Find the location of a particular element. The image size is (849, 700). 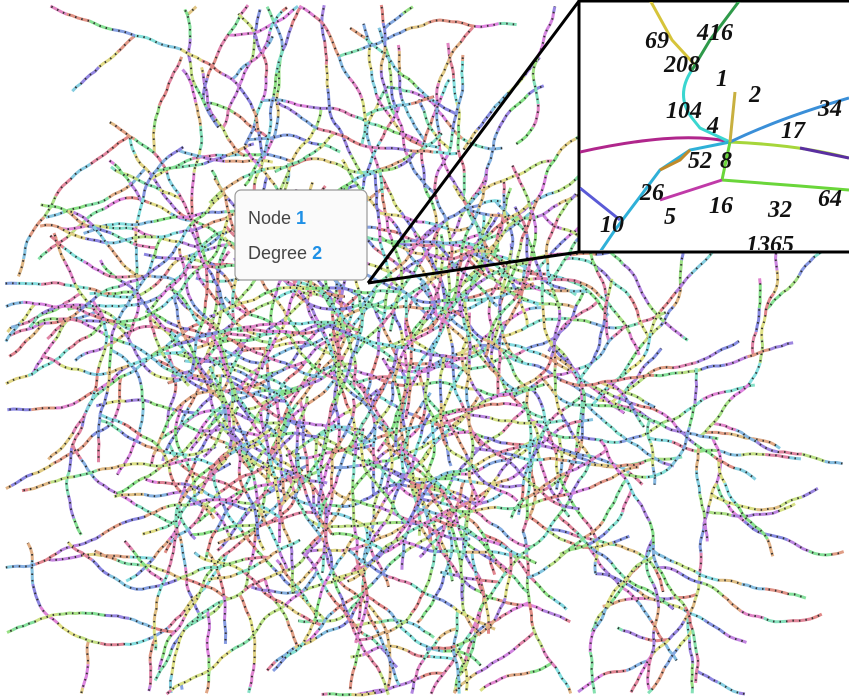

node-label: 4 is located at coordinates (712, 126).